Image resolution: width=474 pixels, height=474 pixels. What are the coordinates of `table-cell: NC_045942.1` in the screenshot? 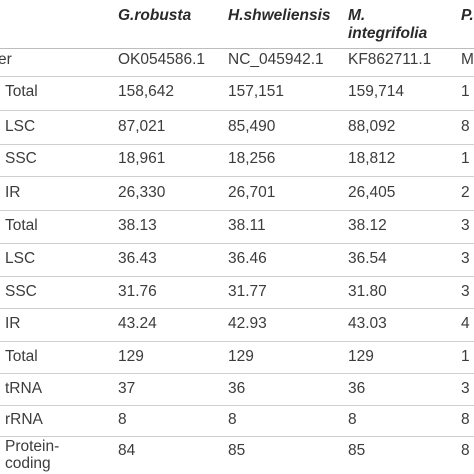 It's located at (276, 59).